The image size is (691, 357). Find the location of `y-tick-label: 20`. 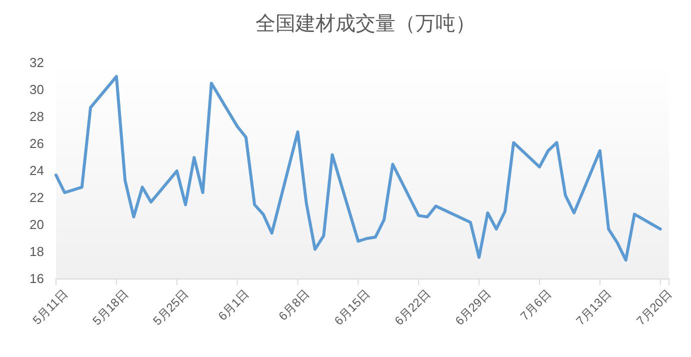

y-tick-label: 20 is located at coordinates (37, 224).